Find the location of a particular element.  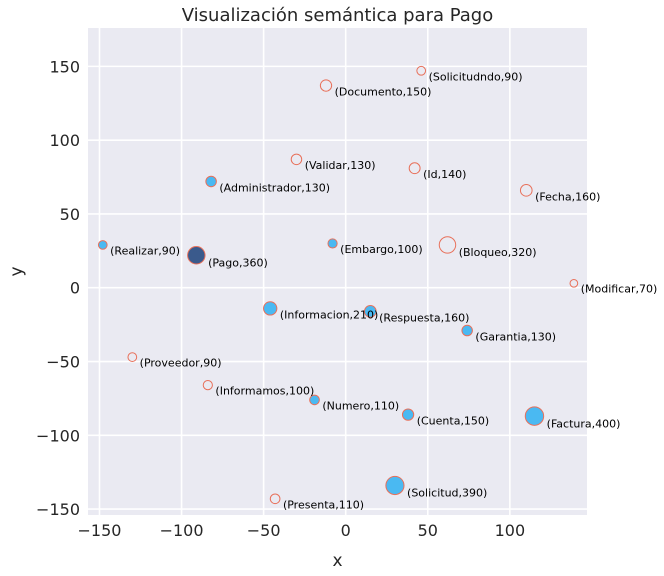

data-point-label: (Realizar,90) is located at coordinates (145, 250).